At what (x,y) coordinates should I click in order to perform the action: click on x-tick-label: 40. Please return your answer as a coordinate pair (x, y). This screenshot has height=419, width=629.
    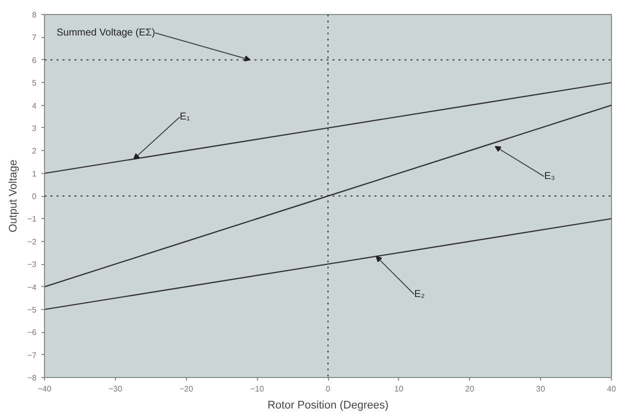
    Looking at the image, I should click on (611, 389).